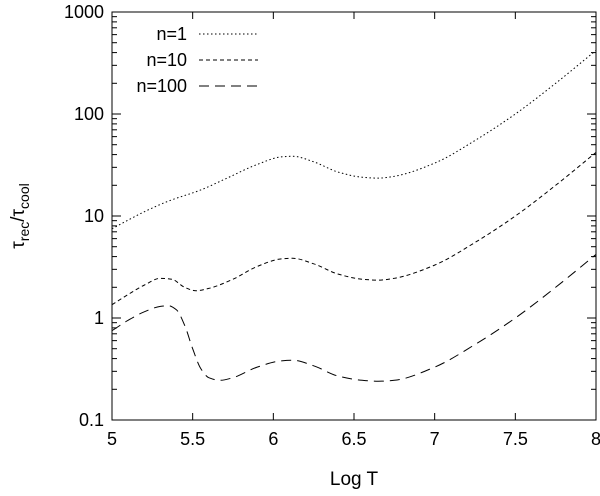  Describe the element at coordinates (353, 439) in the screenshot. I see `x-tick-label: 6.5` at that location.